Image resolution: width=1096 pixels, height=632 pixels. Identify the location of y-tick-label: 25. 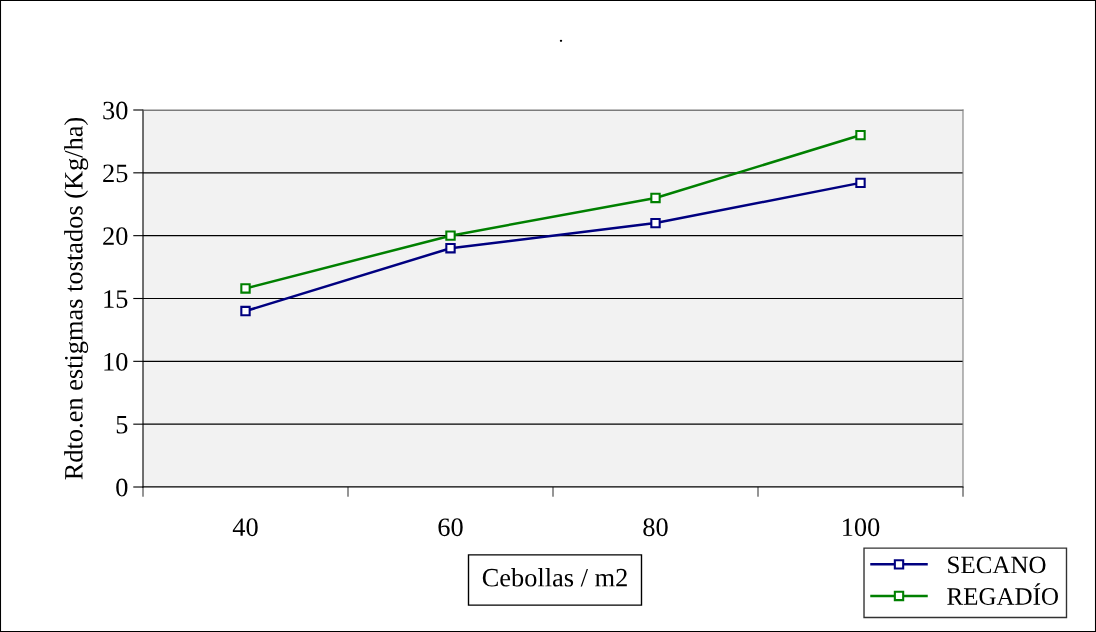
(115, 173).